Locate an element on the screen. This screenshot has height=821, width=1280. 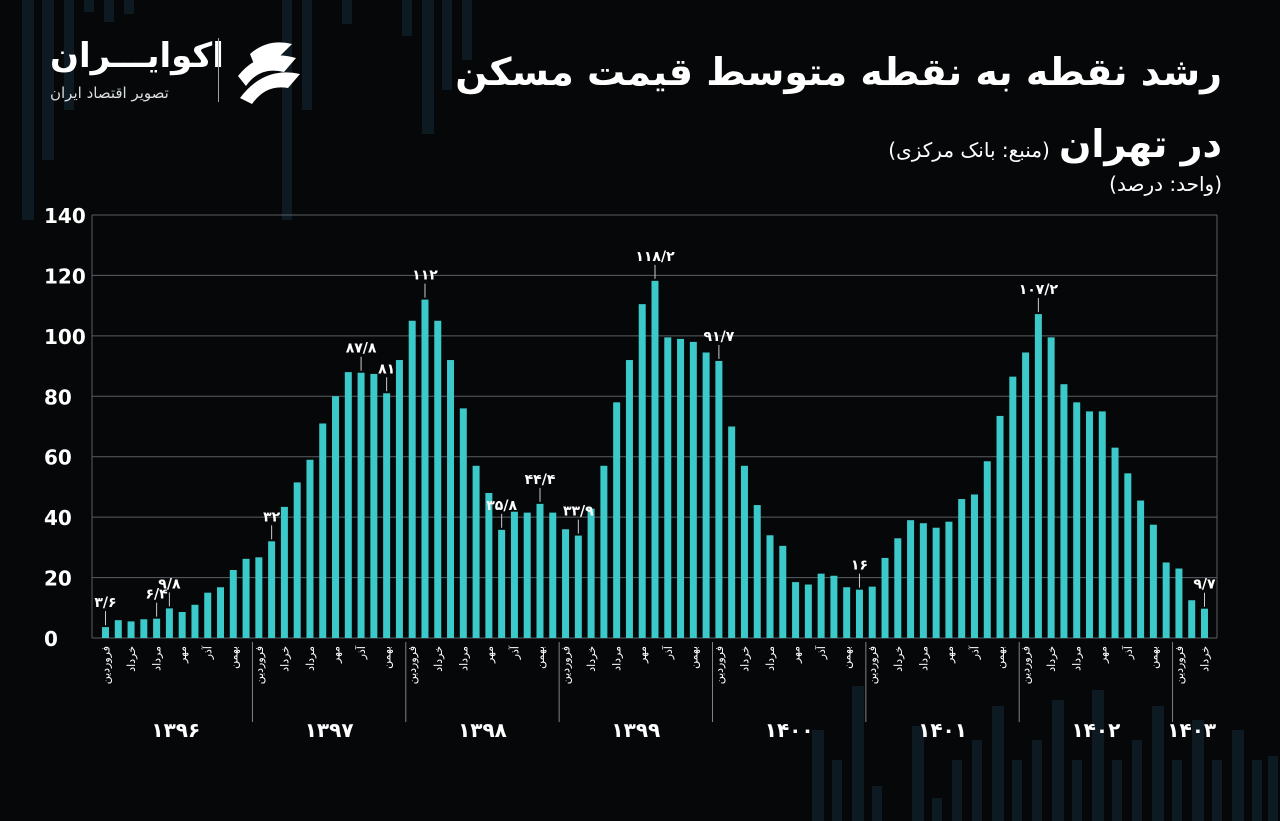
data-label: ۱۰۷/۲ is located at coordinates (1039, 290).